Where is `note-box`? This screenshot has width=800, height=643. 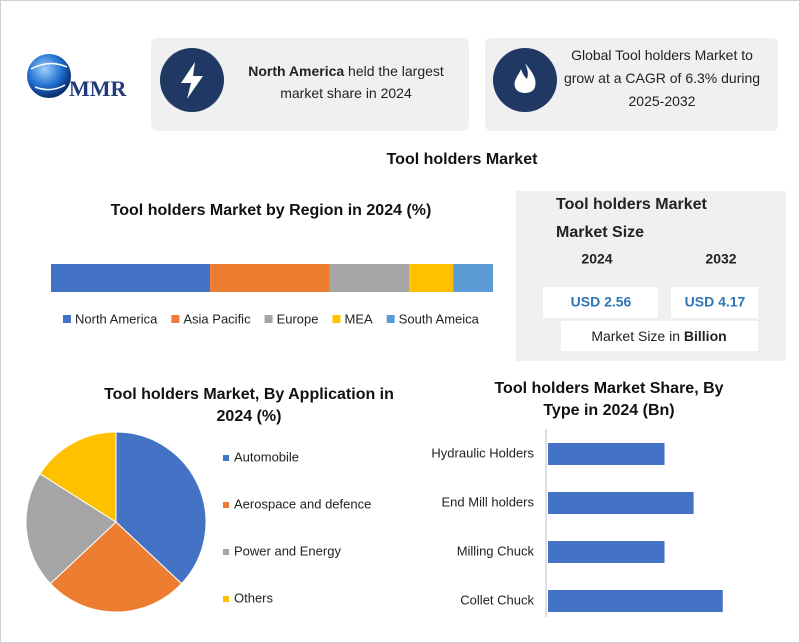 note-box is located at coordinates (659, 336).